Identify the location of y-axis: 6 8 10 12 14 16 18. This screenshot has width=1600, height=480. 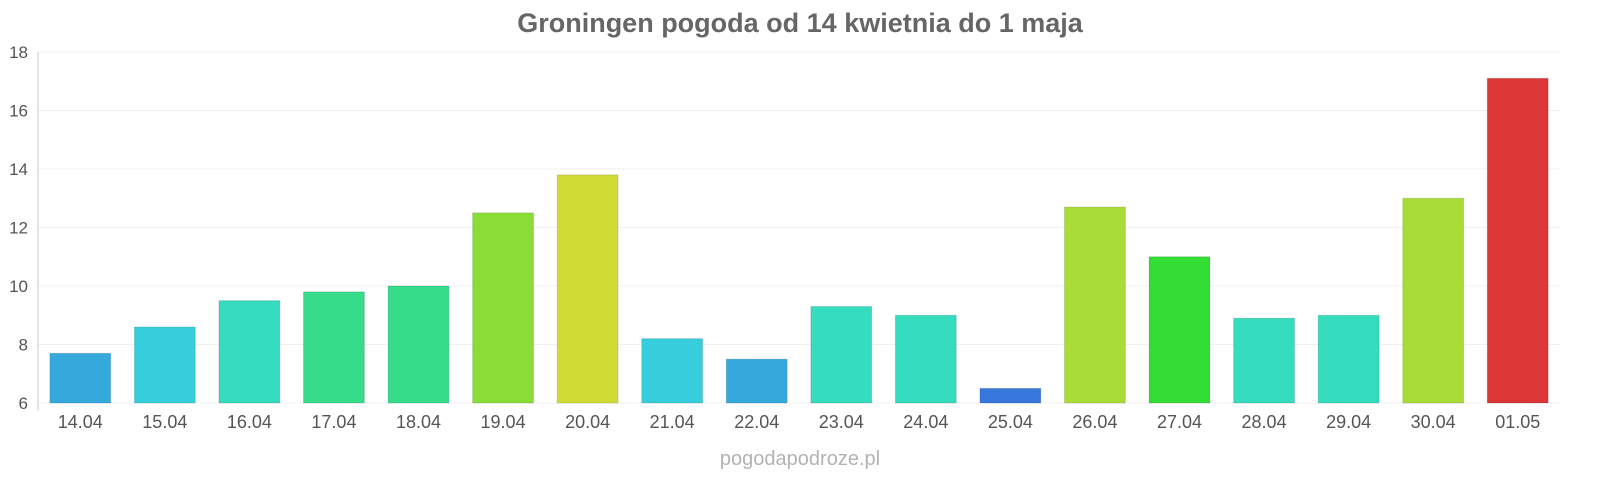
(24, 228).